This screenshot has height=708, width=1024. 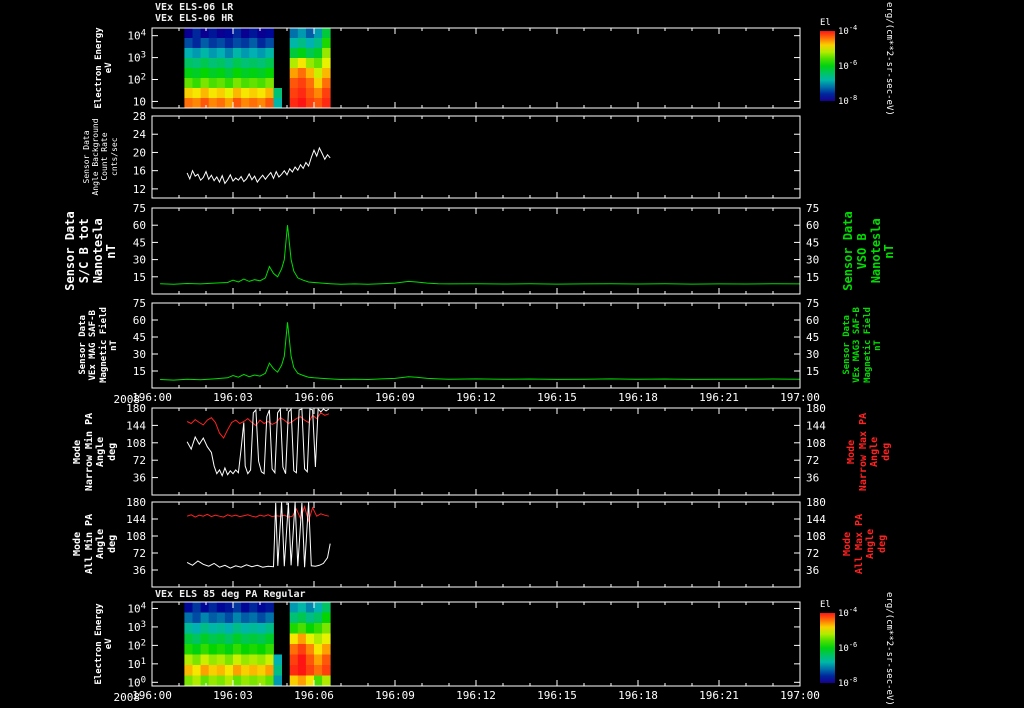 What do you see at coordinates (91, 251) in the screenshot?
I see `p3-ylabel: Sensor Data S/C B tot Nanotesla nT` at bounding box center [91, 251].